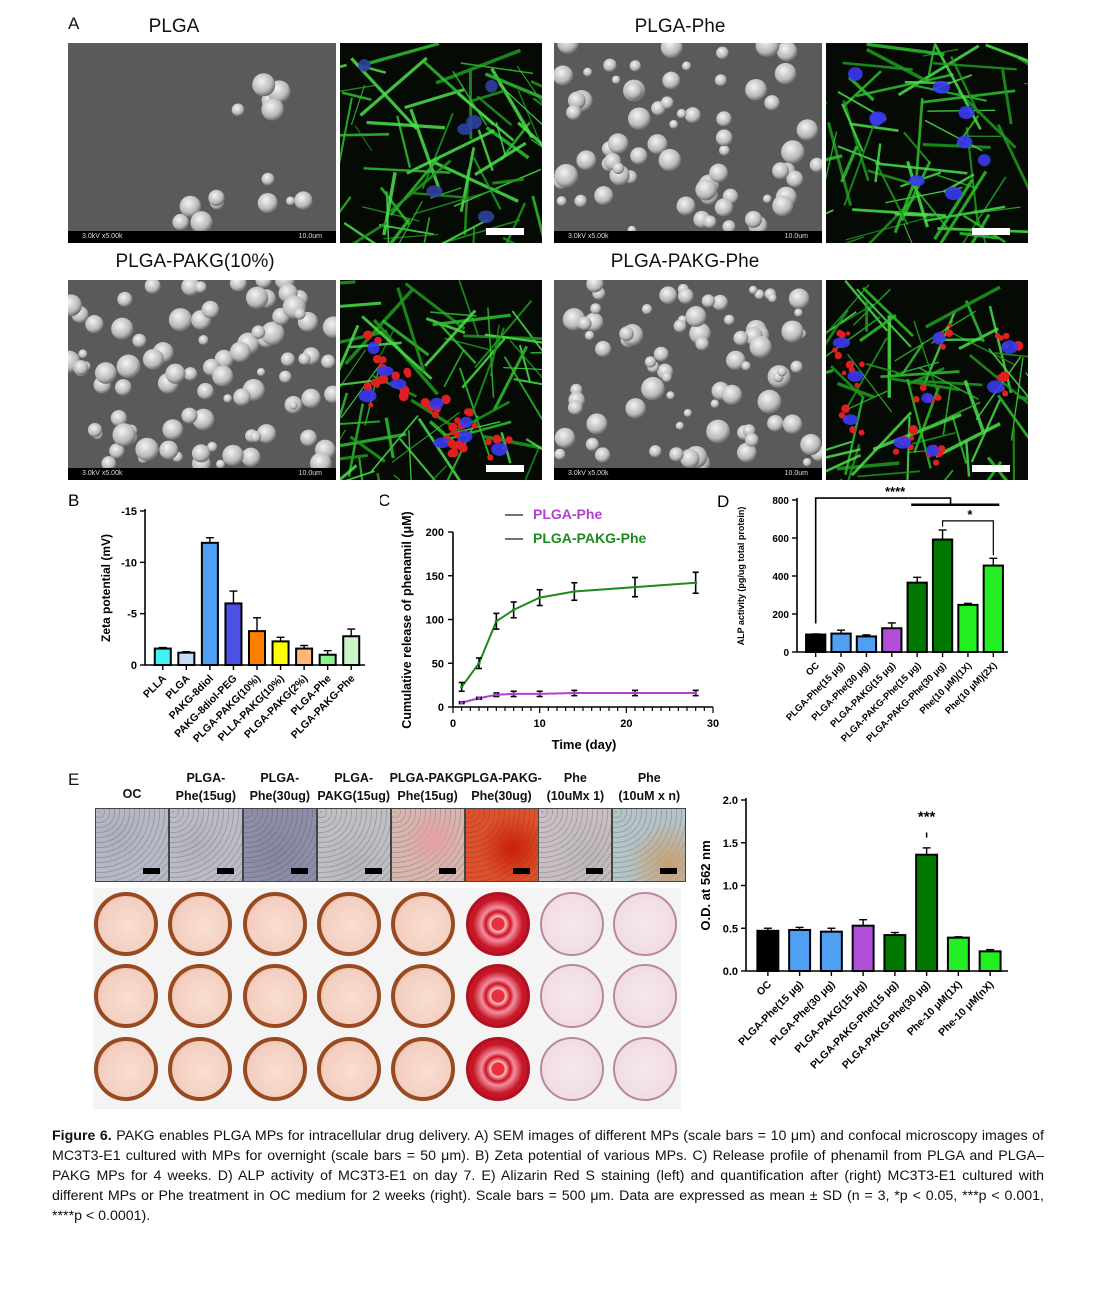 The image size is (1100, 1316). What do you see at coordinates (649, 787) in the screenshot?
I see `condition-header: Phe (10uM x n)` at bounding box center [649, 787].